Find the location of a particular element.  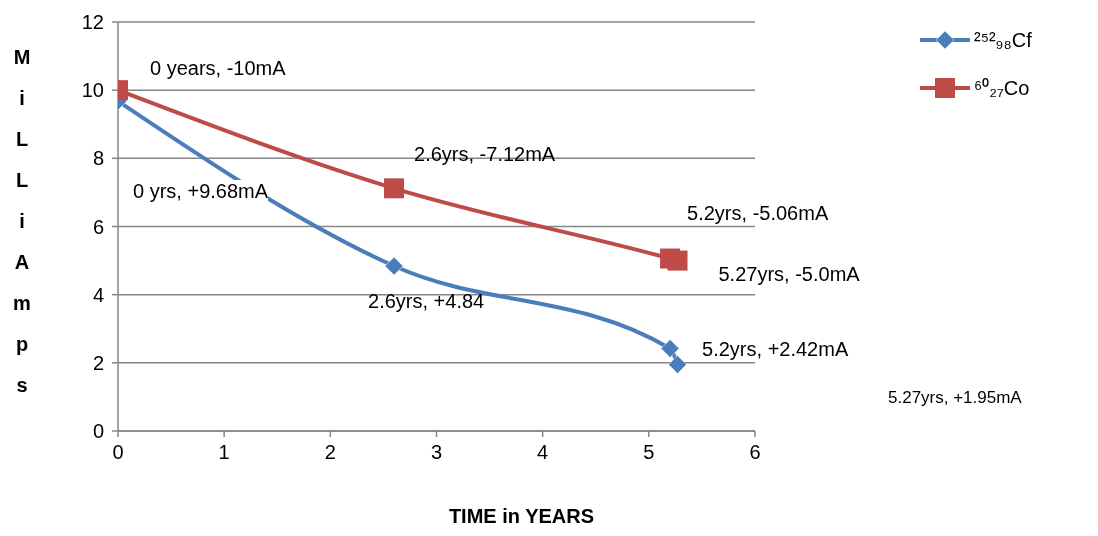

annotation: 2.6yrs, -7.12mA is located at coordinates (485, 153).